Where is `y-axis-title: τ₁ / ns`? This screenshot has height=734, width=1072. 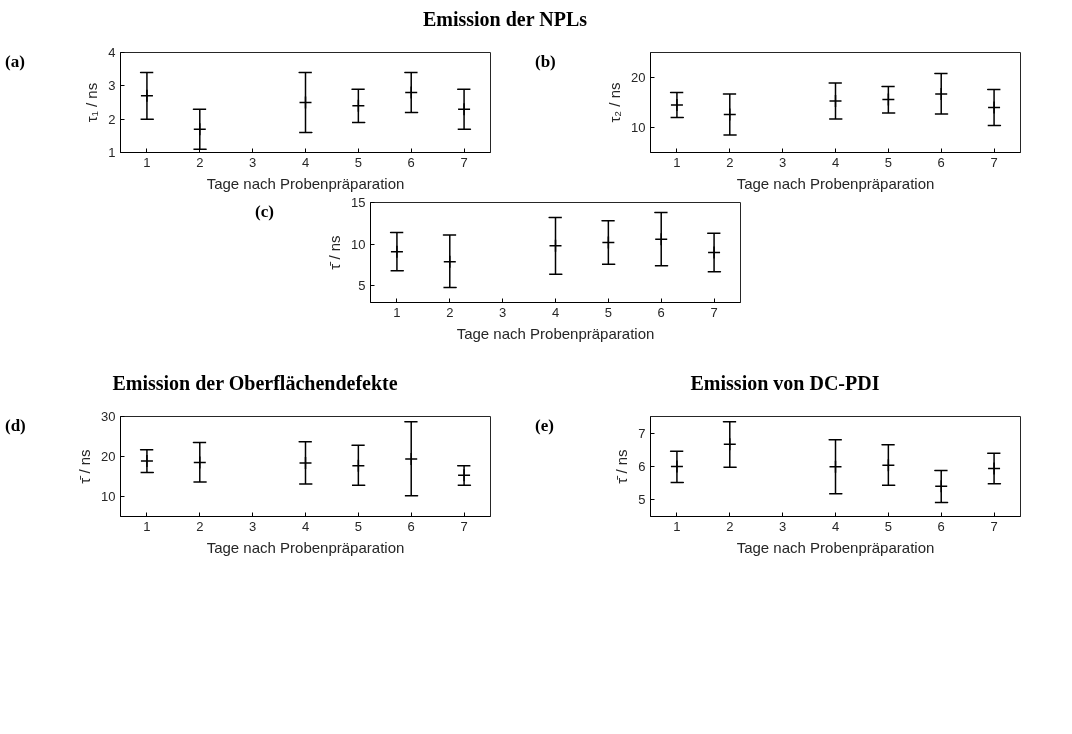 y-axis-title: τ₁ / ns is located at coordinates (92, 102).